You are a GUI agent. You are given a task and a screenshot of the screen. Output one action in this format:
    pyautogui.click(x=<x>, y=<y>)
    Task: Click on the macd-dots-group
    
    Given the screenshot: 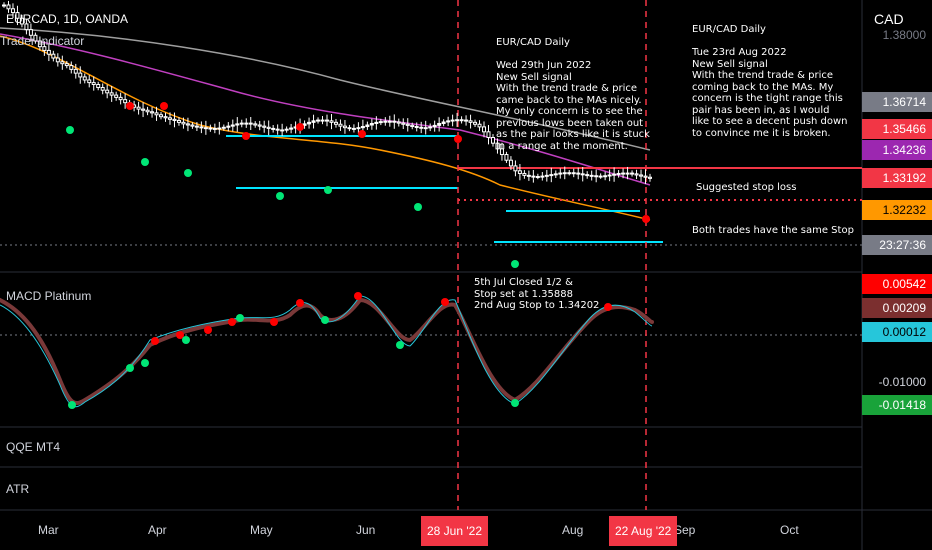 What is the action you would take?
    pyautogui.click(x=340, y=350)
    